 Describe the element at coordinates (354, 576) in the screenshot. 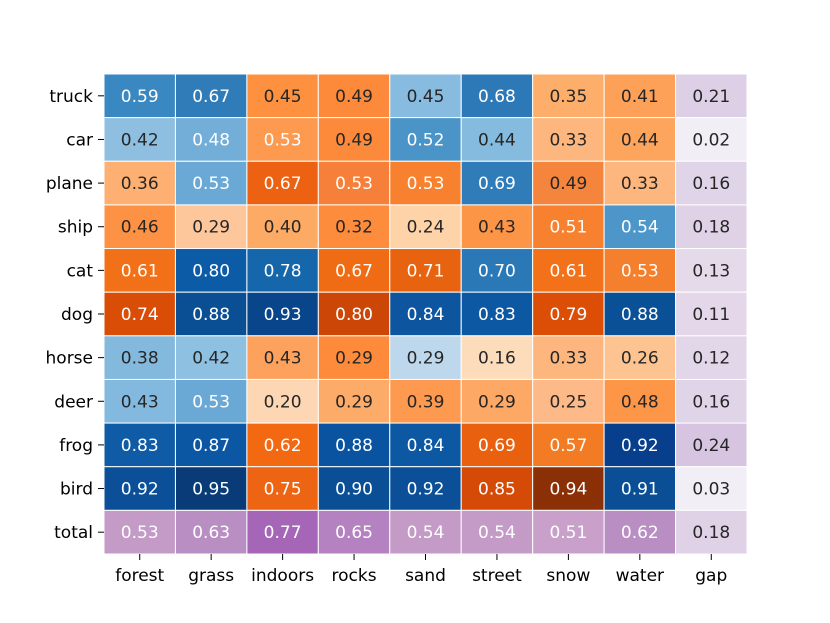

I see `x-tick-label: rocks` at that location.